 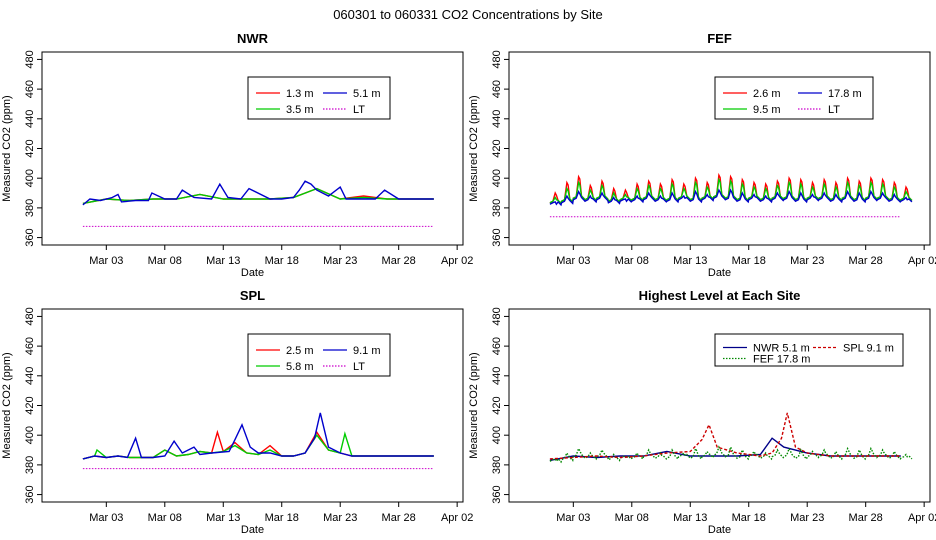 I want to click on legend: 2.5 m 5.8 m 9.1 m LT, so click(x=319, y=355).